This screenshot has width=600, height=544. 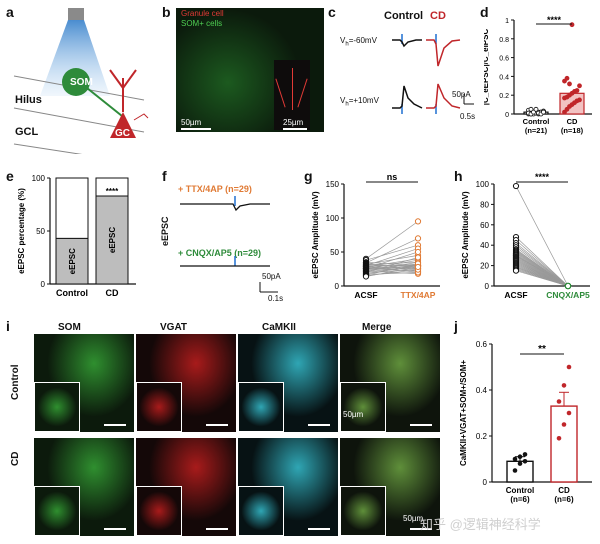 I want to click on chart-h-xlabel: CNQX/AP5, so click(x=568, y=295).